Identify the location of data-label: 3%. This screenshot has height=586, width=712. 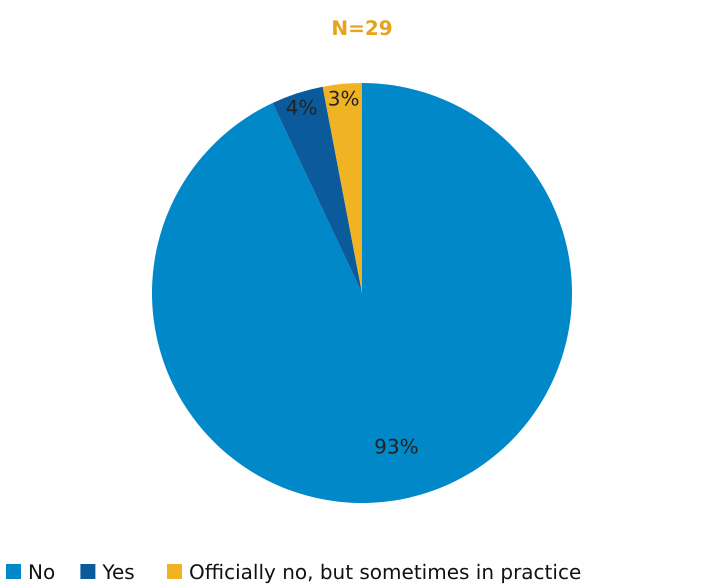
(344, 98).